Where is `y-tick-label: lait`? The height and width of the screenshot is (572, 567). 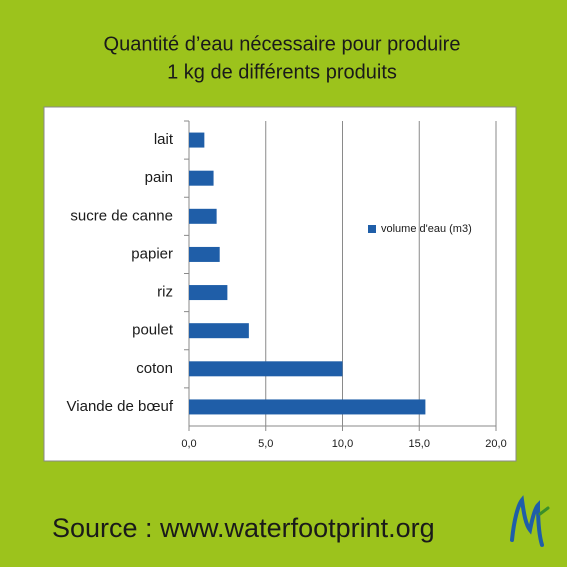
y-tick-label: lait is located at coordinates (164, 139).